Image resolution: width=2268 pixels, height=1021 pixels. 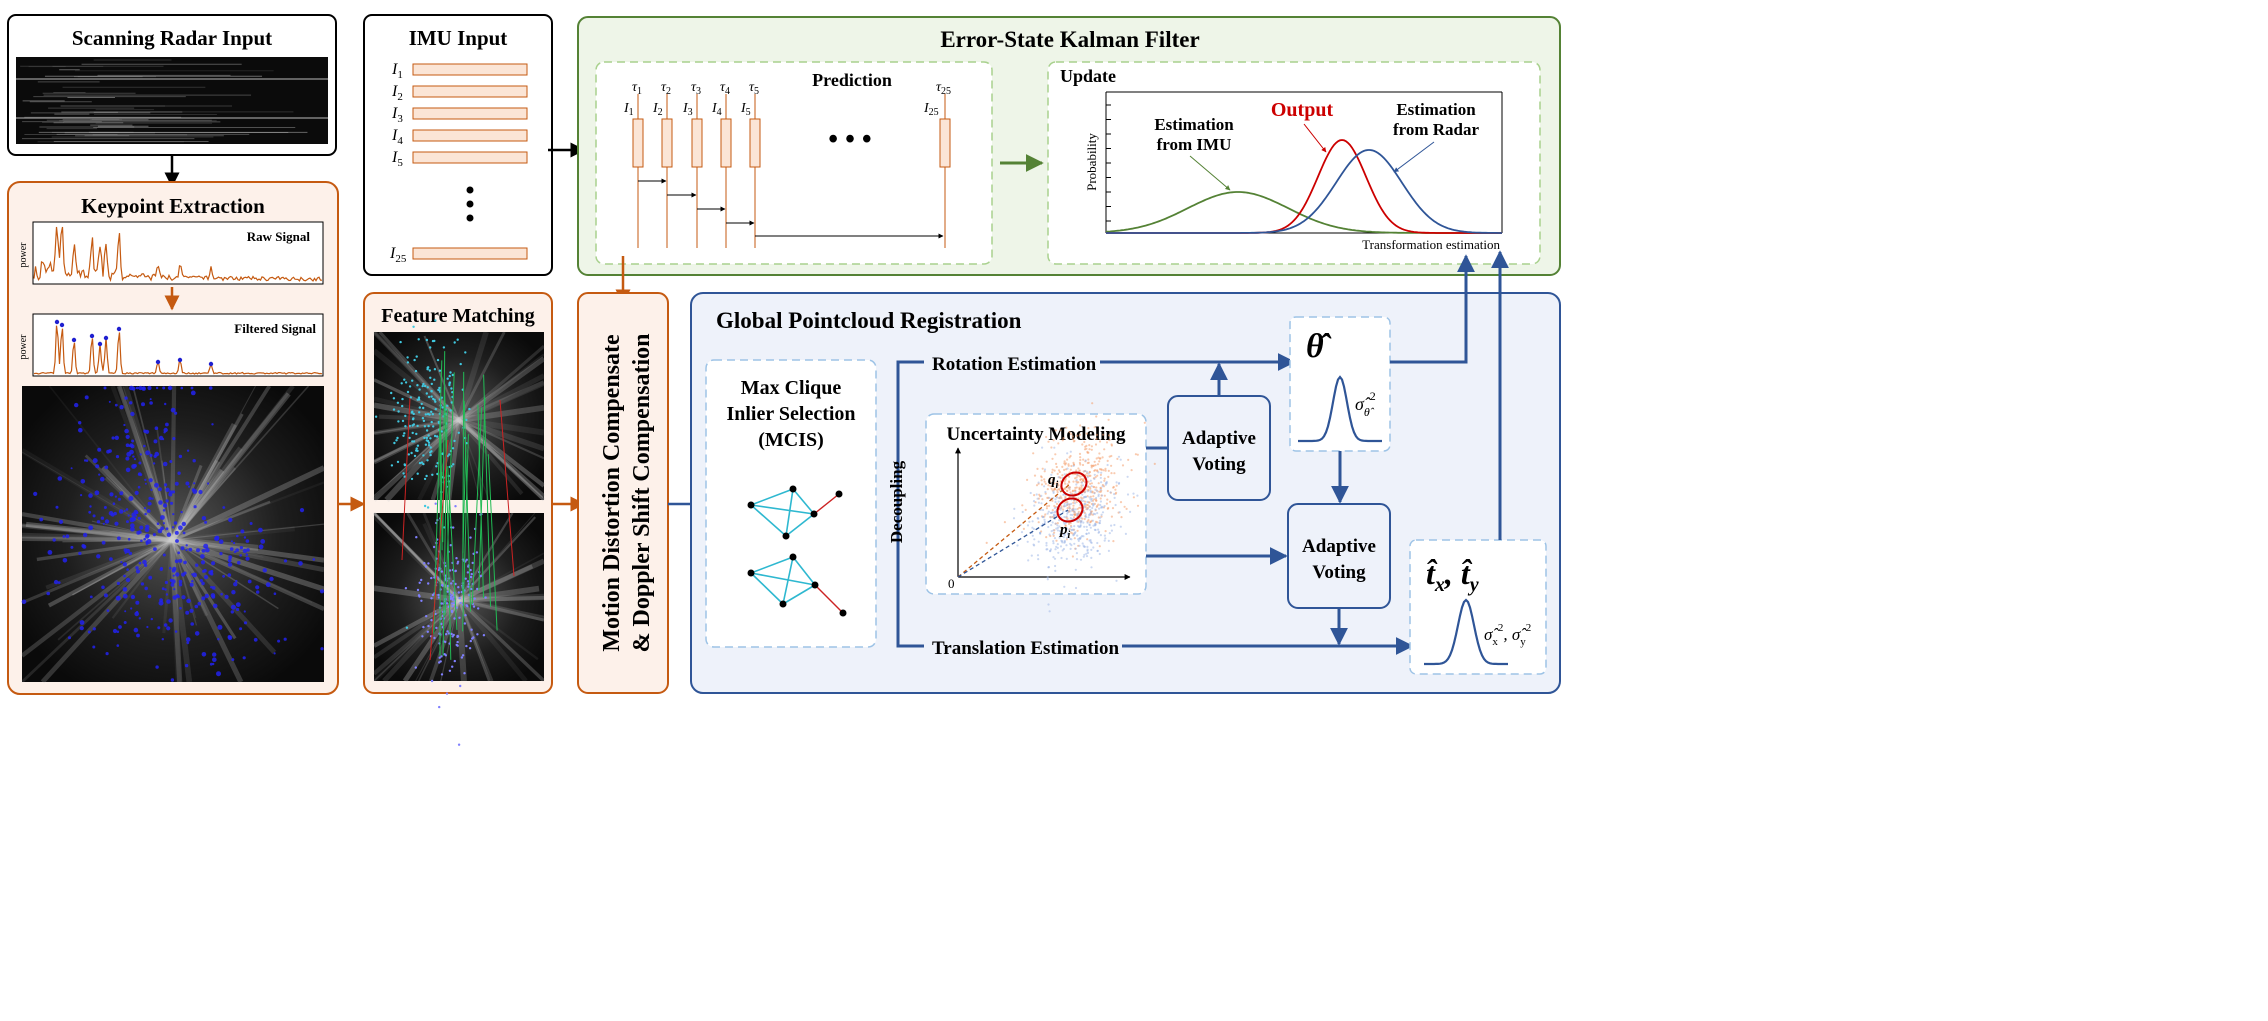 I want to click on pred-imu-block, so click(x=755, y=143).